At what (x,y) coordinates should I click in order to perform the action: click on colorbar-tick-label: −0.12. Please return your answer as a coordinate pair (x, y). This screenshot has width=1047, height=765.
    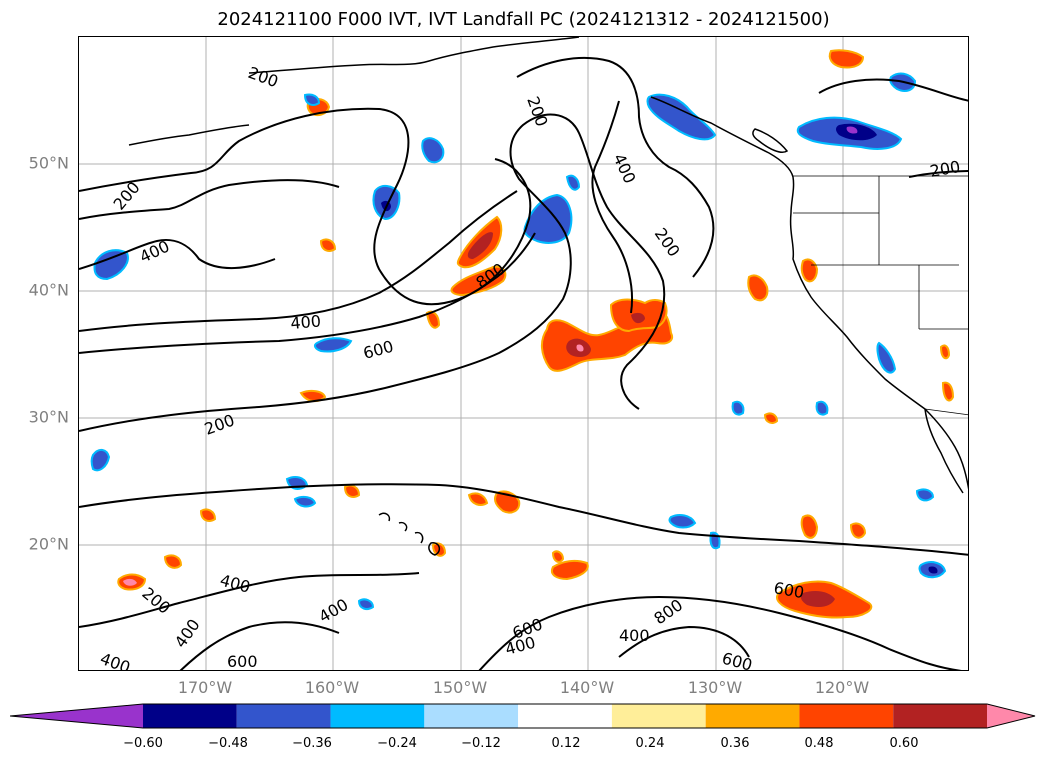
    Looking at the image, I should click on (481, 743).